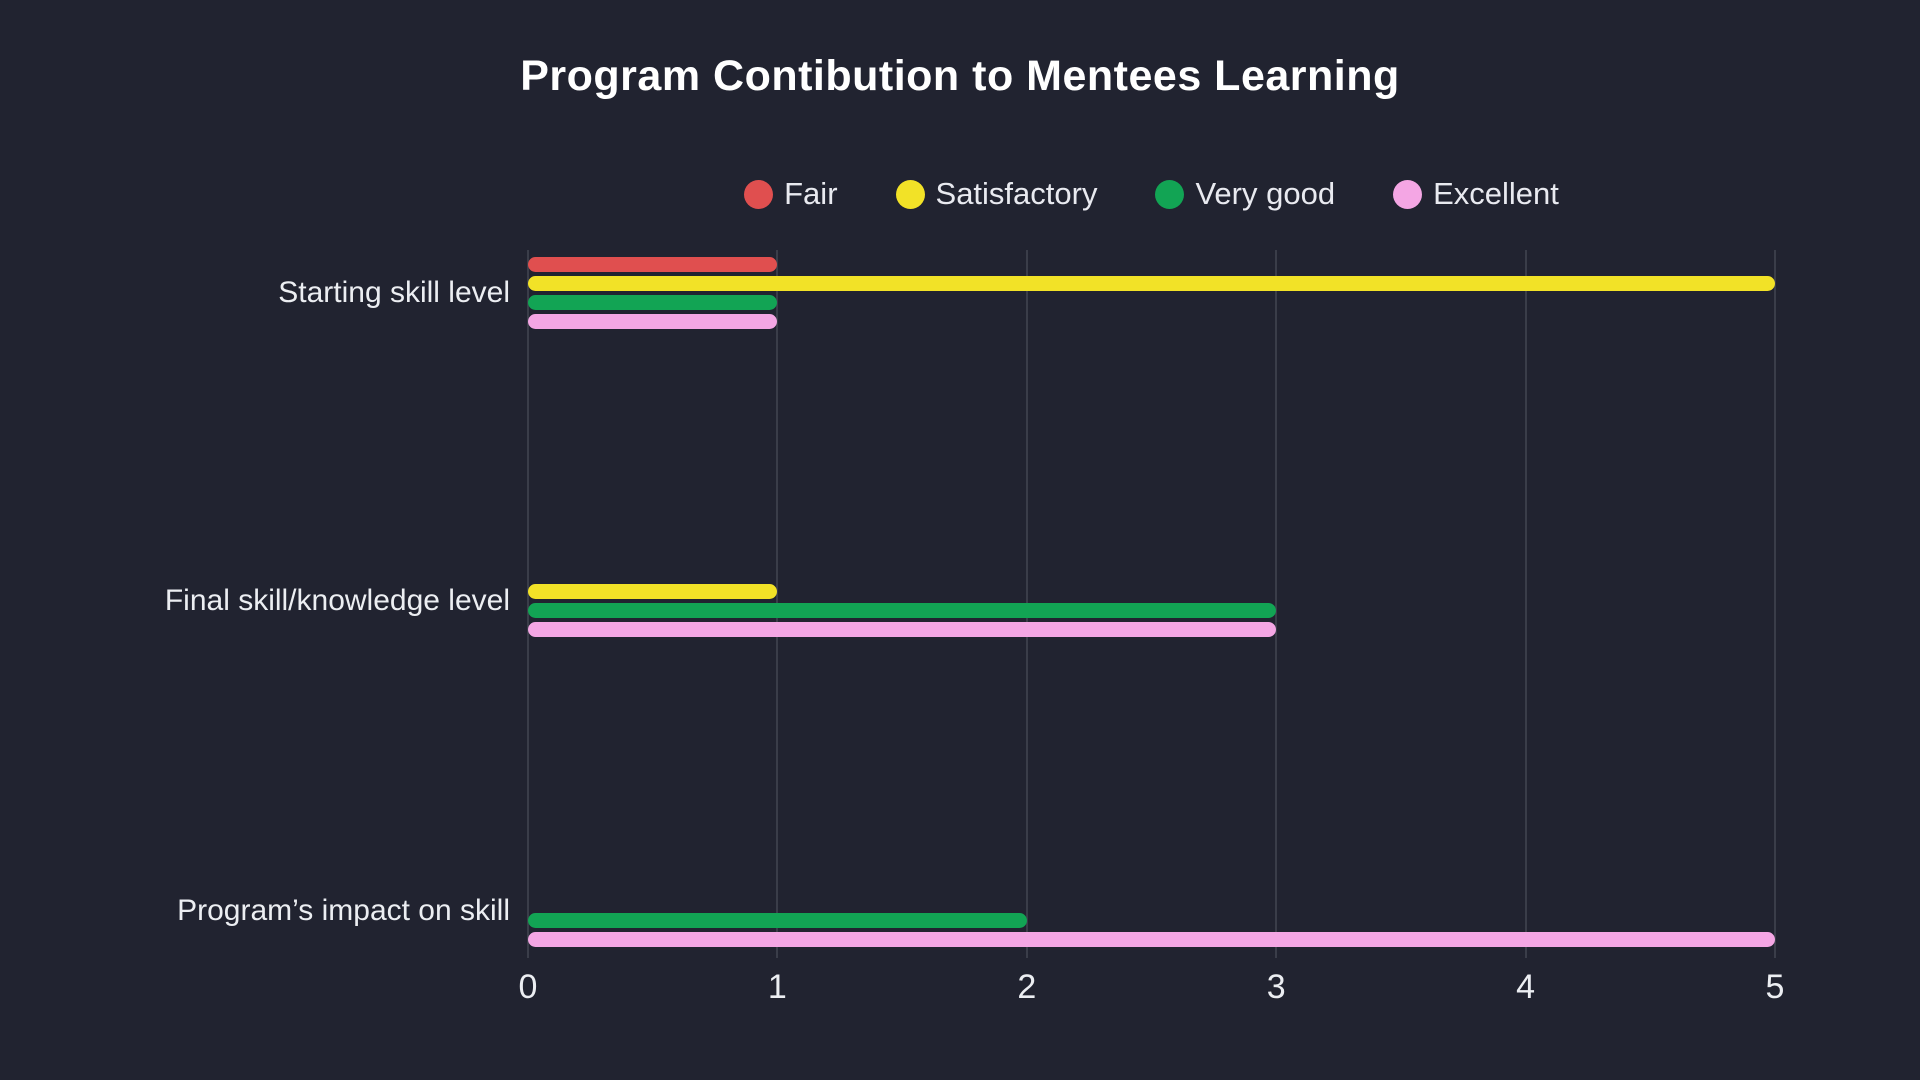 The height and width of the screenshot is (1080, 1920). I want to click on chart-title: Program Contibution to Mentees Learning, so click(960, 76).